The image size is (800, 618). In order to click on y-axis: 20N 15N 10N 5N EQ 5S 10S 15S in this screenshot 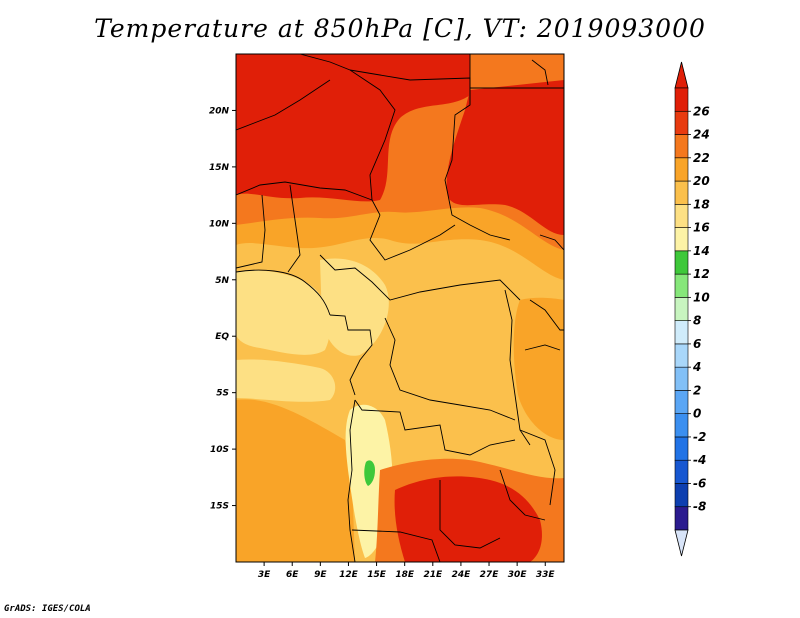, I will do `click(222, 309)`.